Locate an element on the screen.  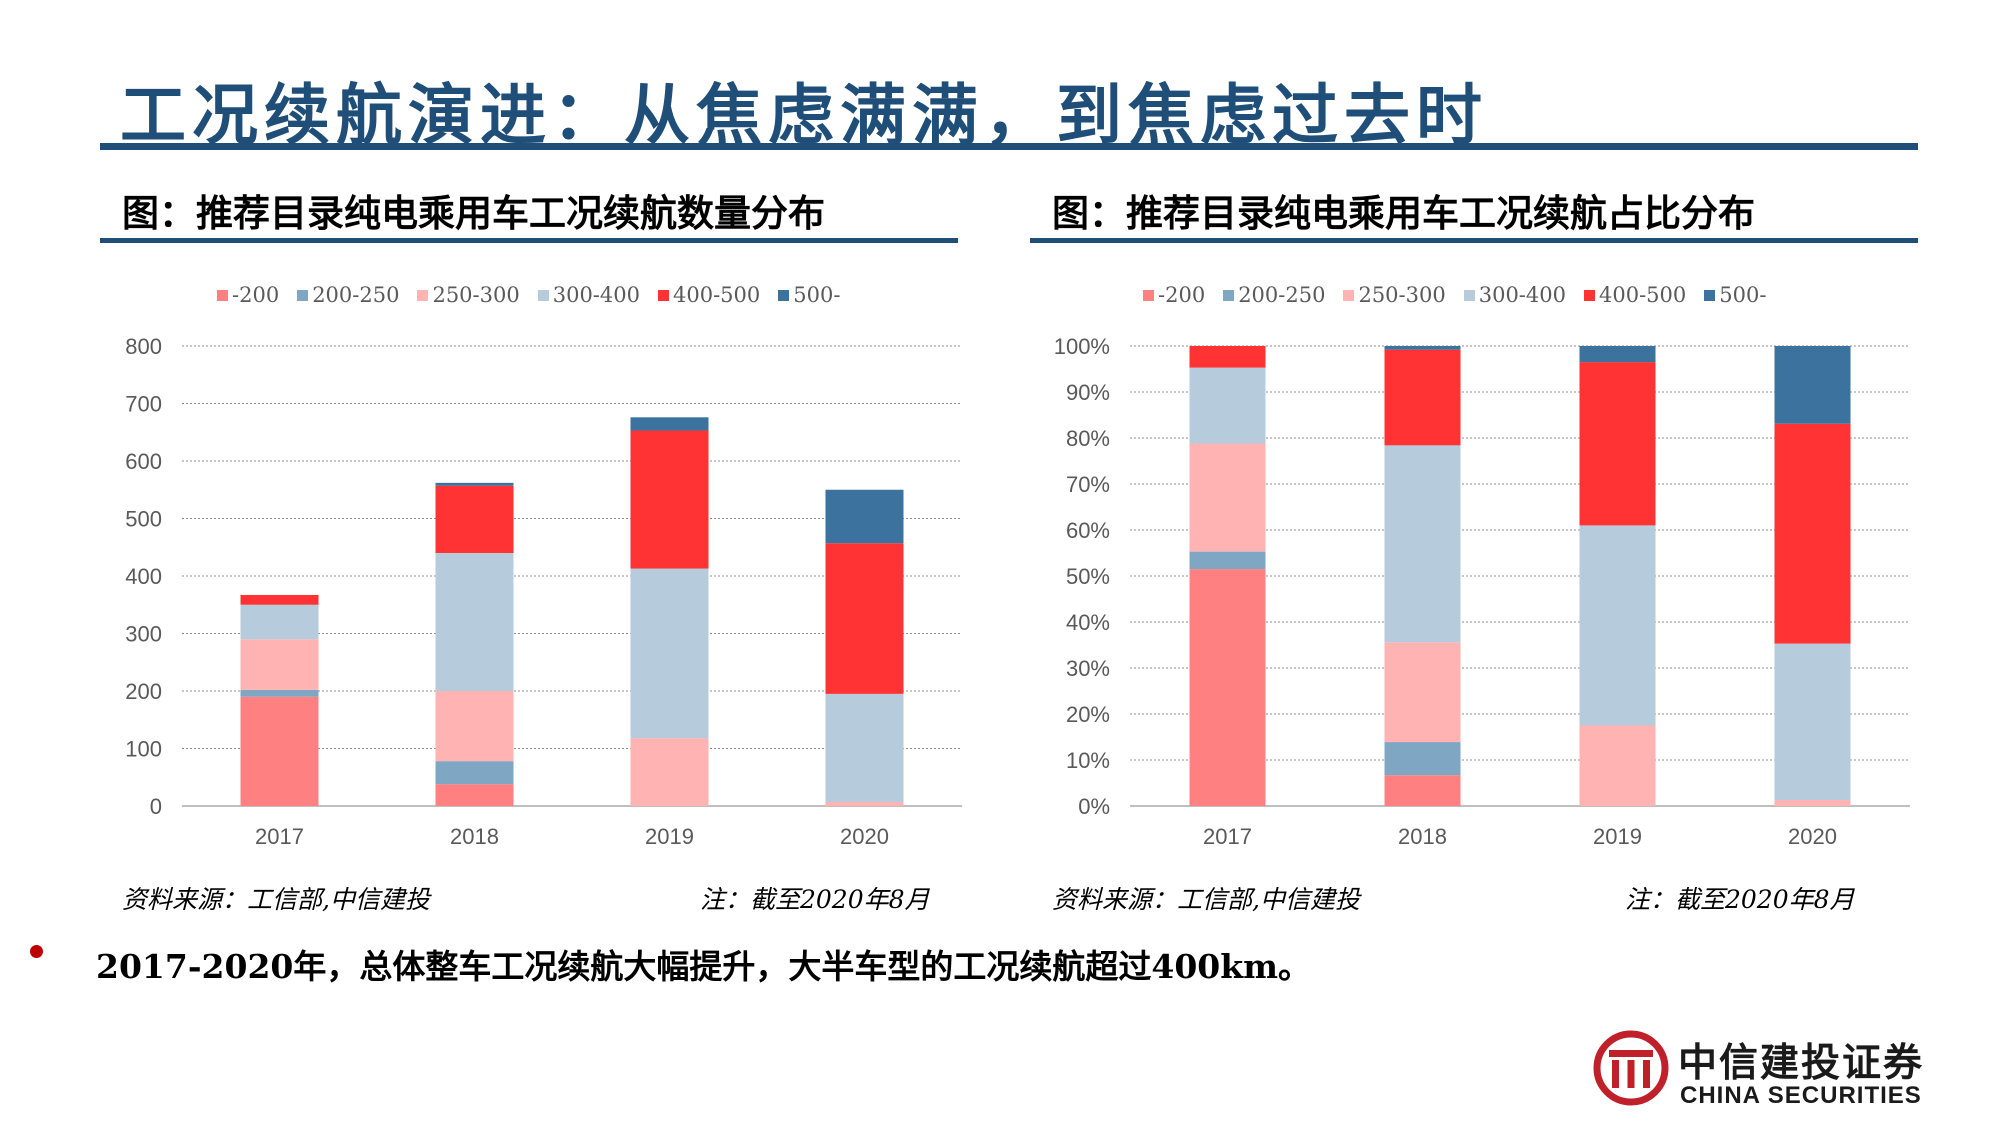
y-tick-label: 70% is located at coordinates (1088, 484).